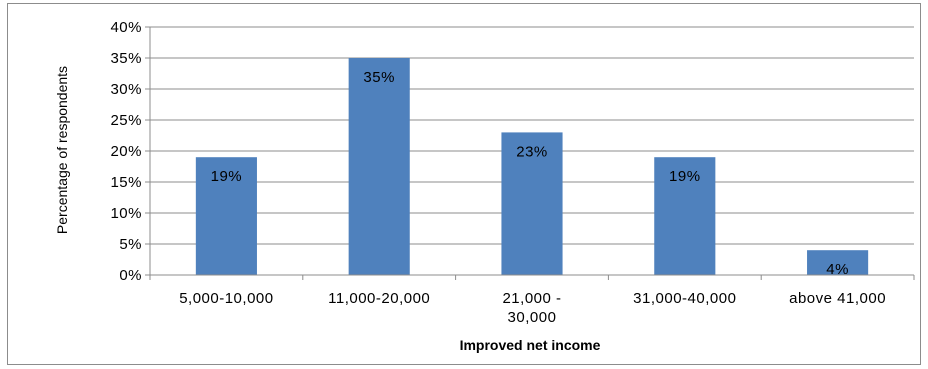  Describe the element at coordinates (130, 275) in the screenshot. I see `y-tick-label: 0%` at that location.